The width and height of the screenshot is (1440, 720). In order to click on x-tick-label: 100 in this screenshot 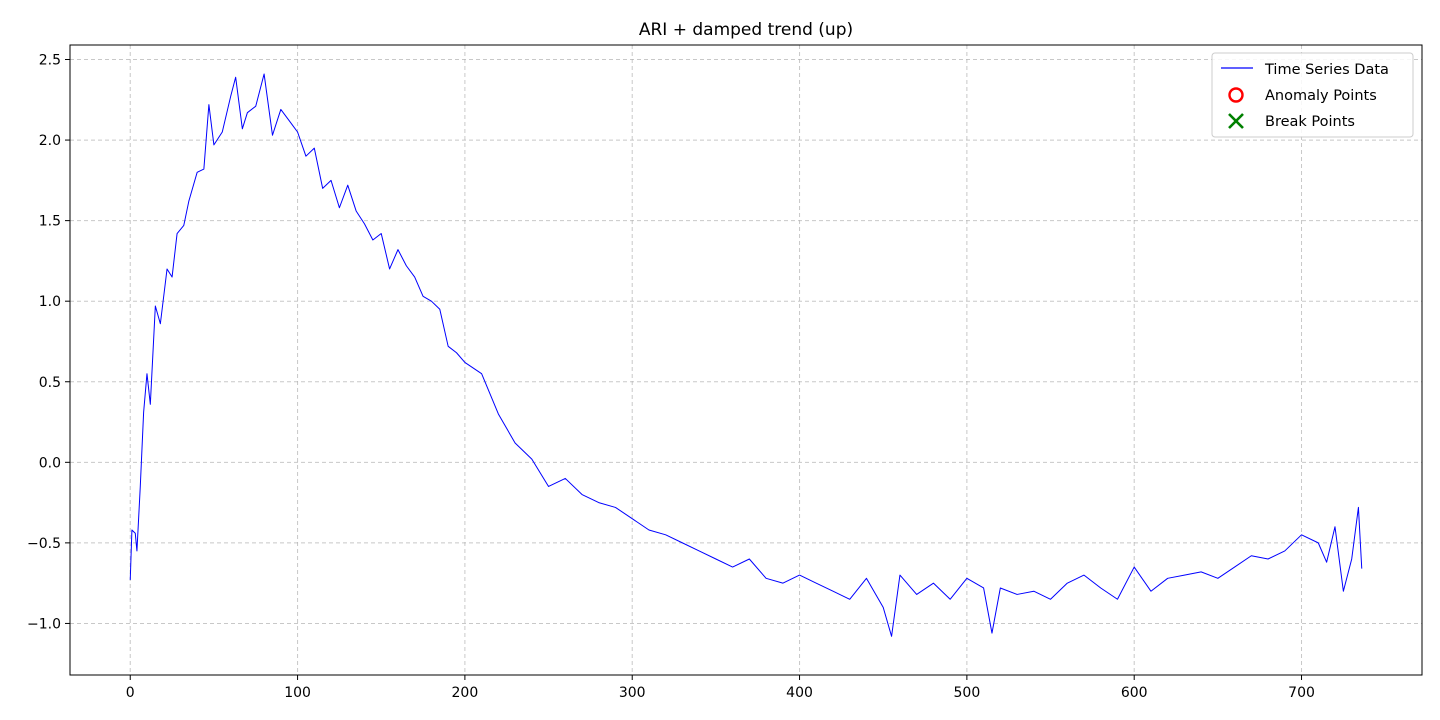, I will do `click(297, 693)`.